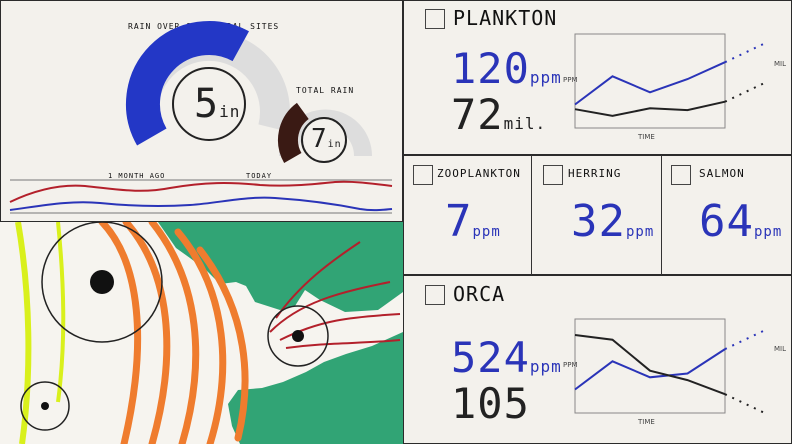  What do you see at coordinates (206, 104) in the screenshot?
I see `main-gauge-number: 5` at bounding box center [206, 104].